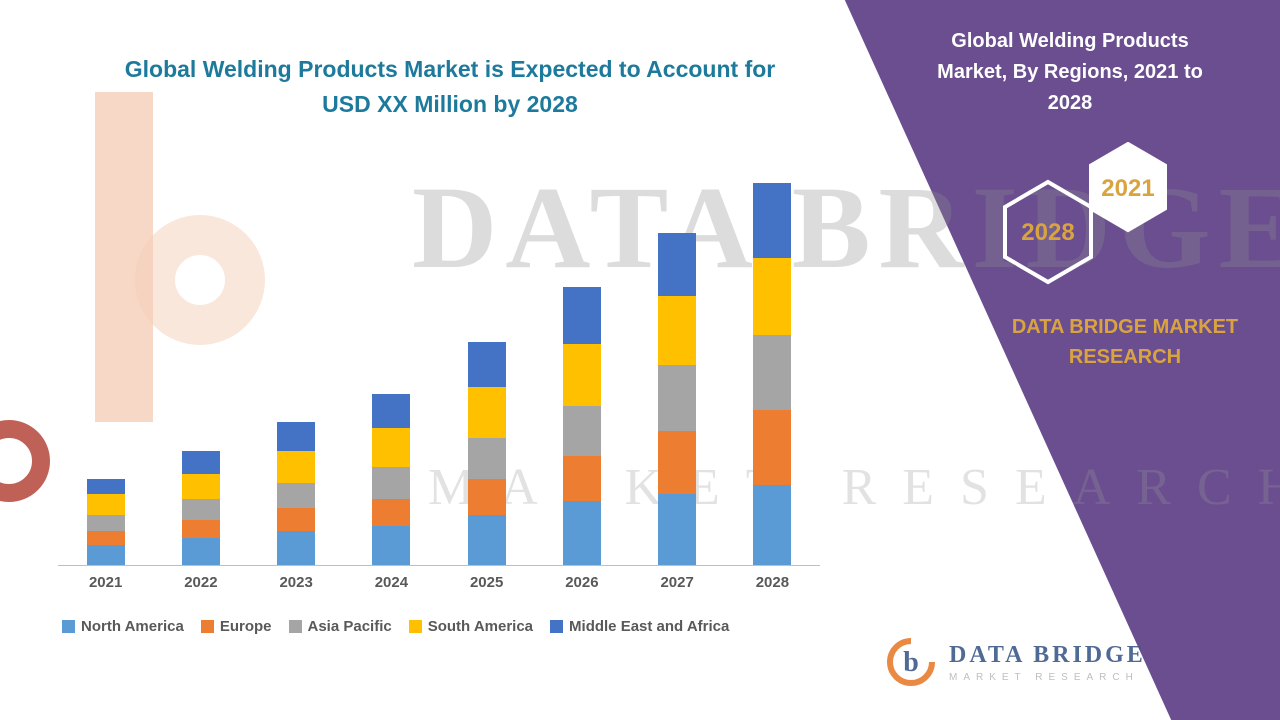 The height and width of the screenshot is (720, 1280). Describe the element at coordinates (245, 626) in the screenshot. I see `legend-label: Europe` at that location.